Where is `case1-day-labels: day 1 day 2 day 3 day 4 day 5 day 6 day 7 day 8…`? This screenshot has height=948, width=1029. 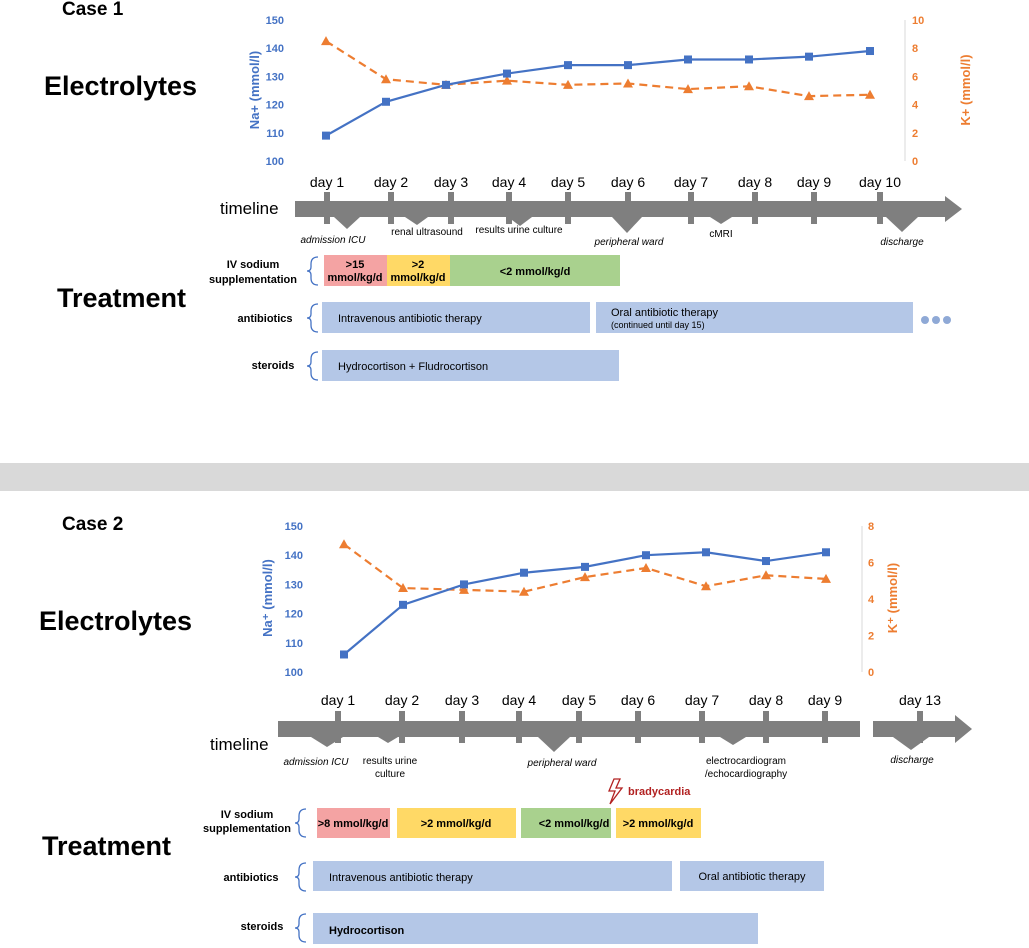 case1-day-labels: day 1 day 2 day 3 day 4 day 5 day 6 day 7 day 8… is located at coordinates (605, 182).